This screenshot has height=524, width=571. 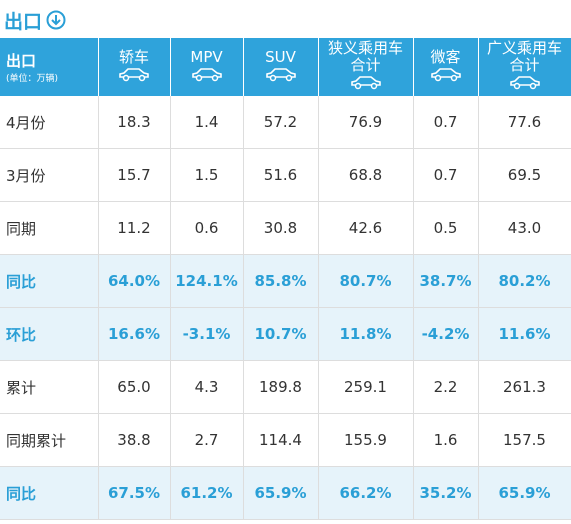 What do you see at coordinates (366, 440) in the screenshot?
I see `cell: 155.9` at bounding box center [366, 440].